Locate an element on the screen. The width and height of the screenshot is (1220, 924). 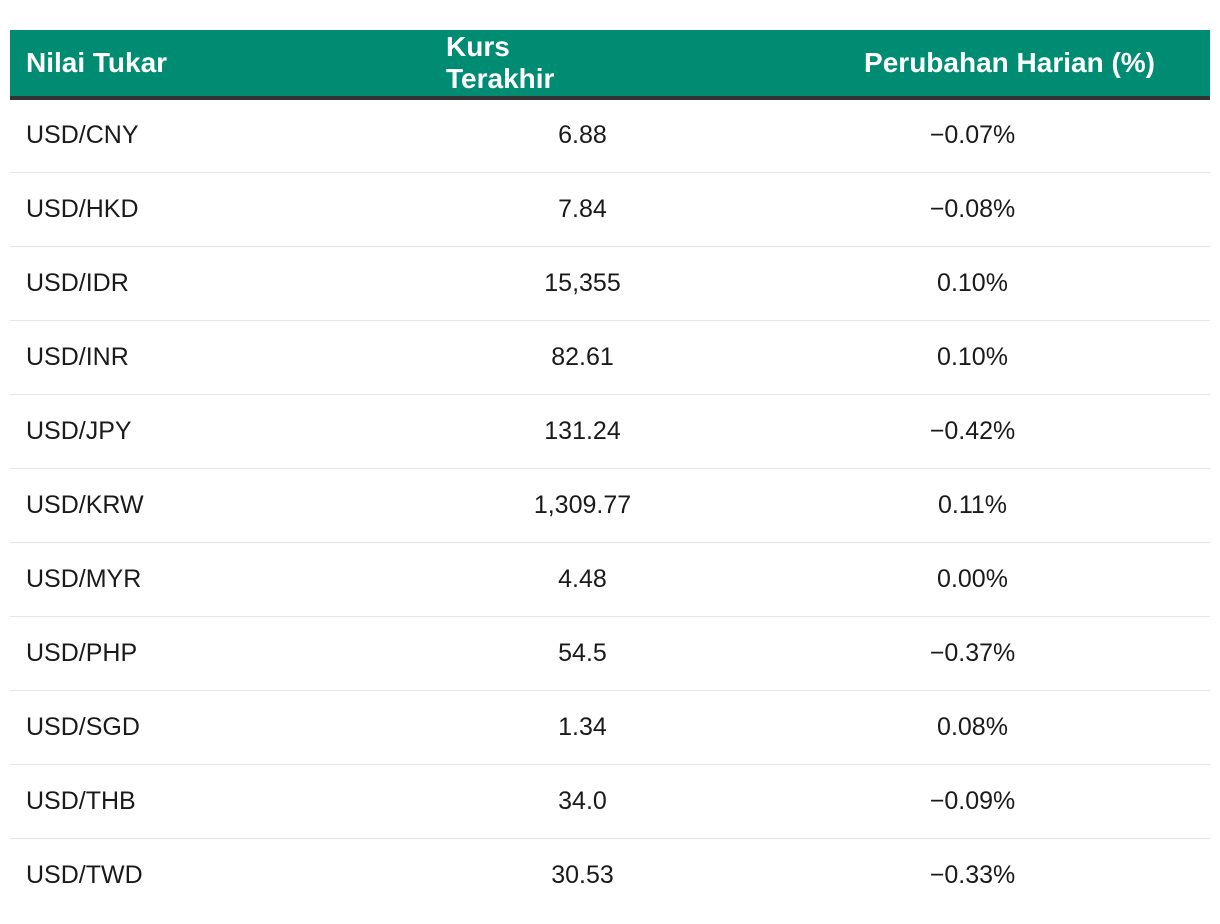
change-cell: 0.11% is located at coordinates (972, 504).